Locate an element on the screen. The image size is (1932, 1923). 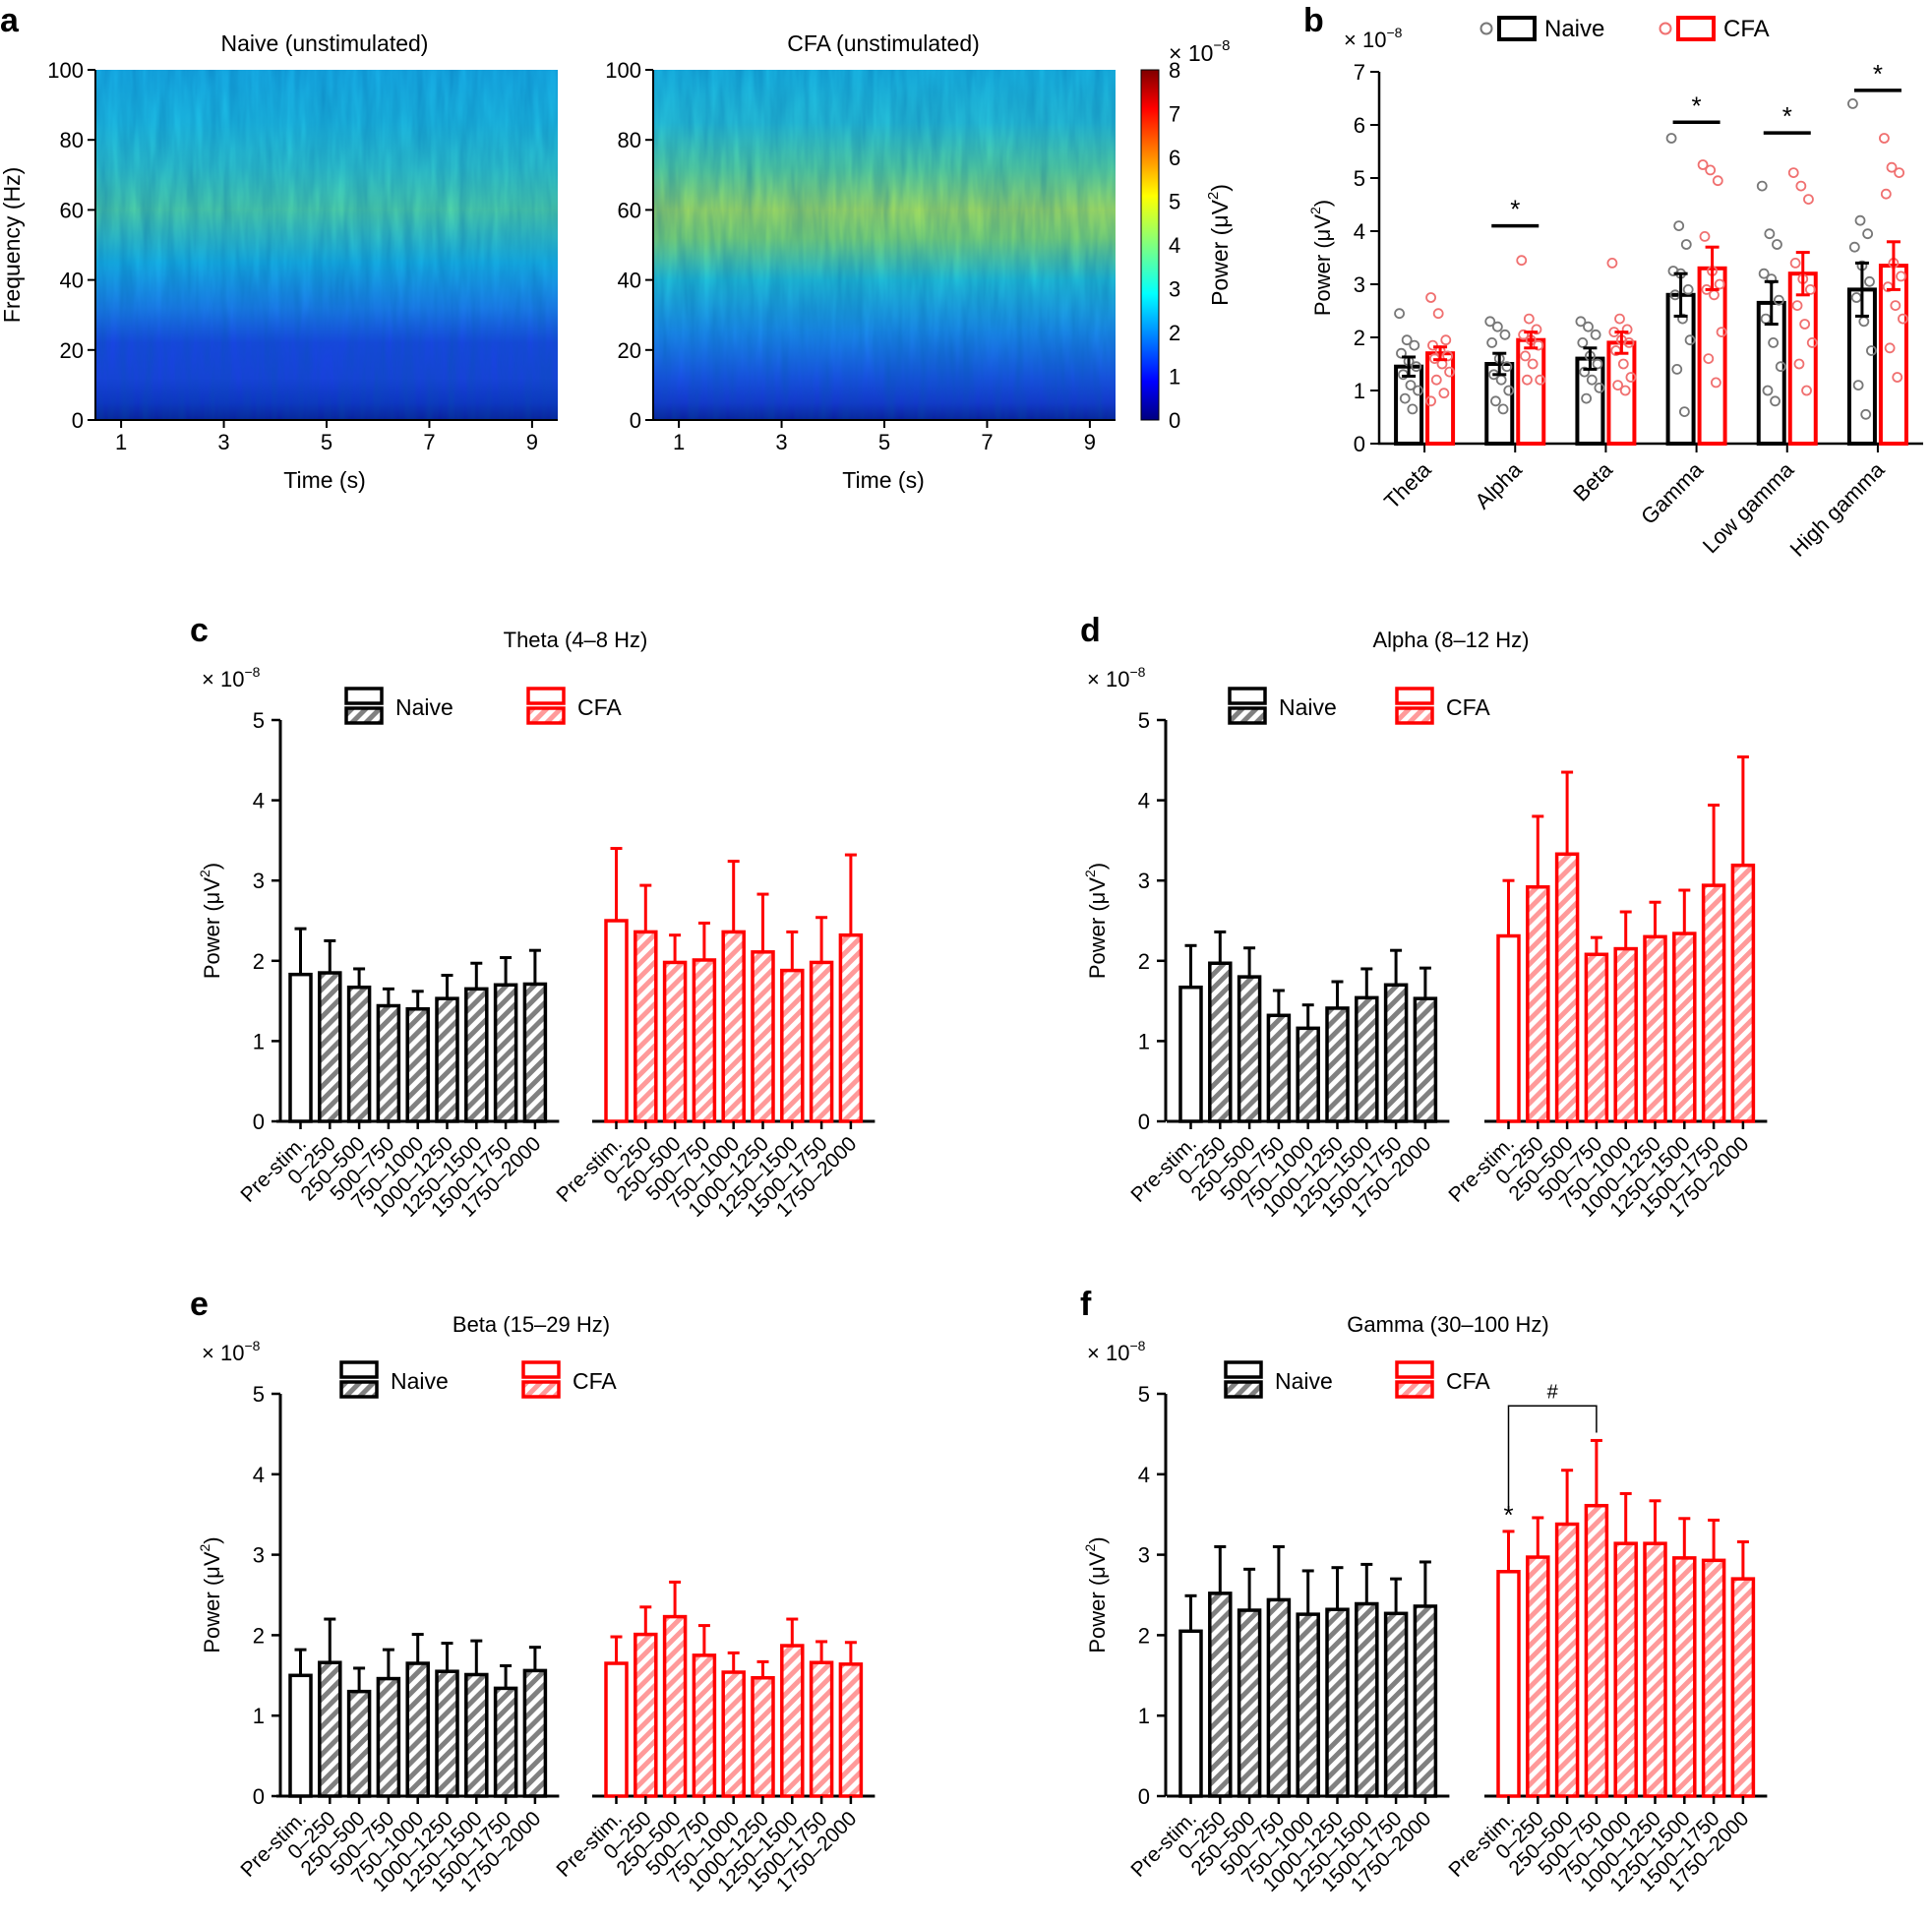
colorbar-ticks: 0 1 2 3 4 5 6 7 8 is located at coordinates (1175, 246).